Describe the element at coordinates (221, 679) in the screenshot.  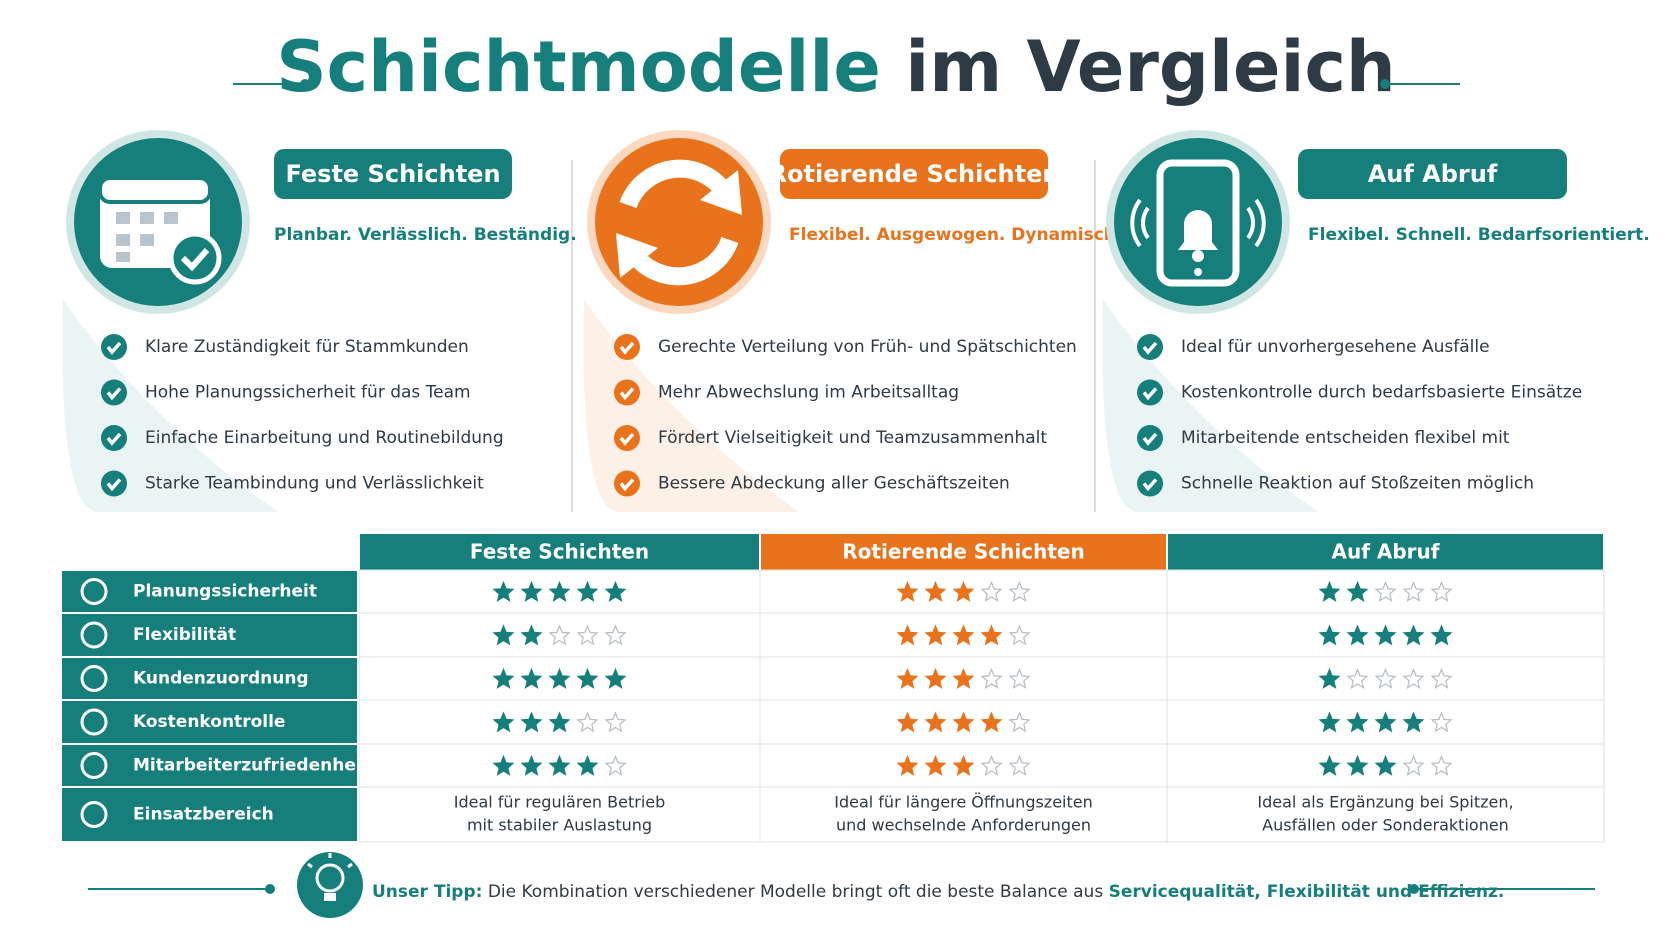
I see `row-label: Kundenzuordnung` at that location.